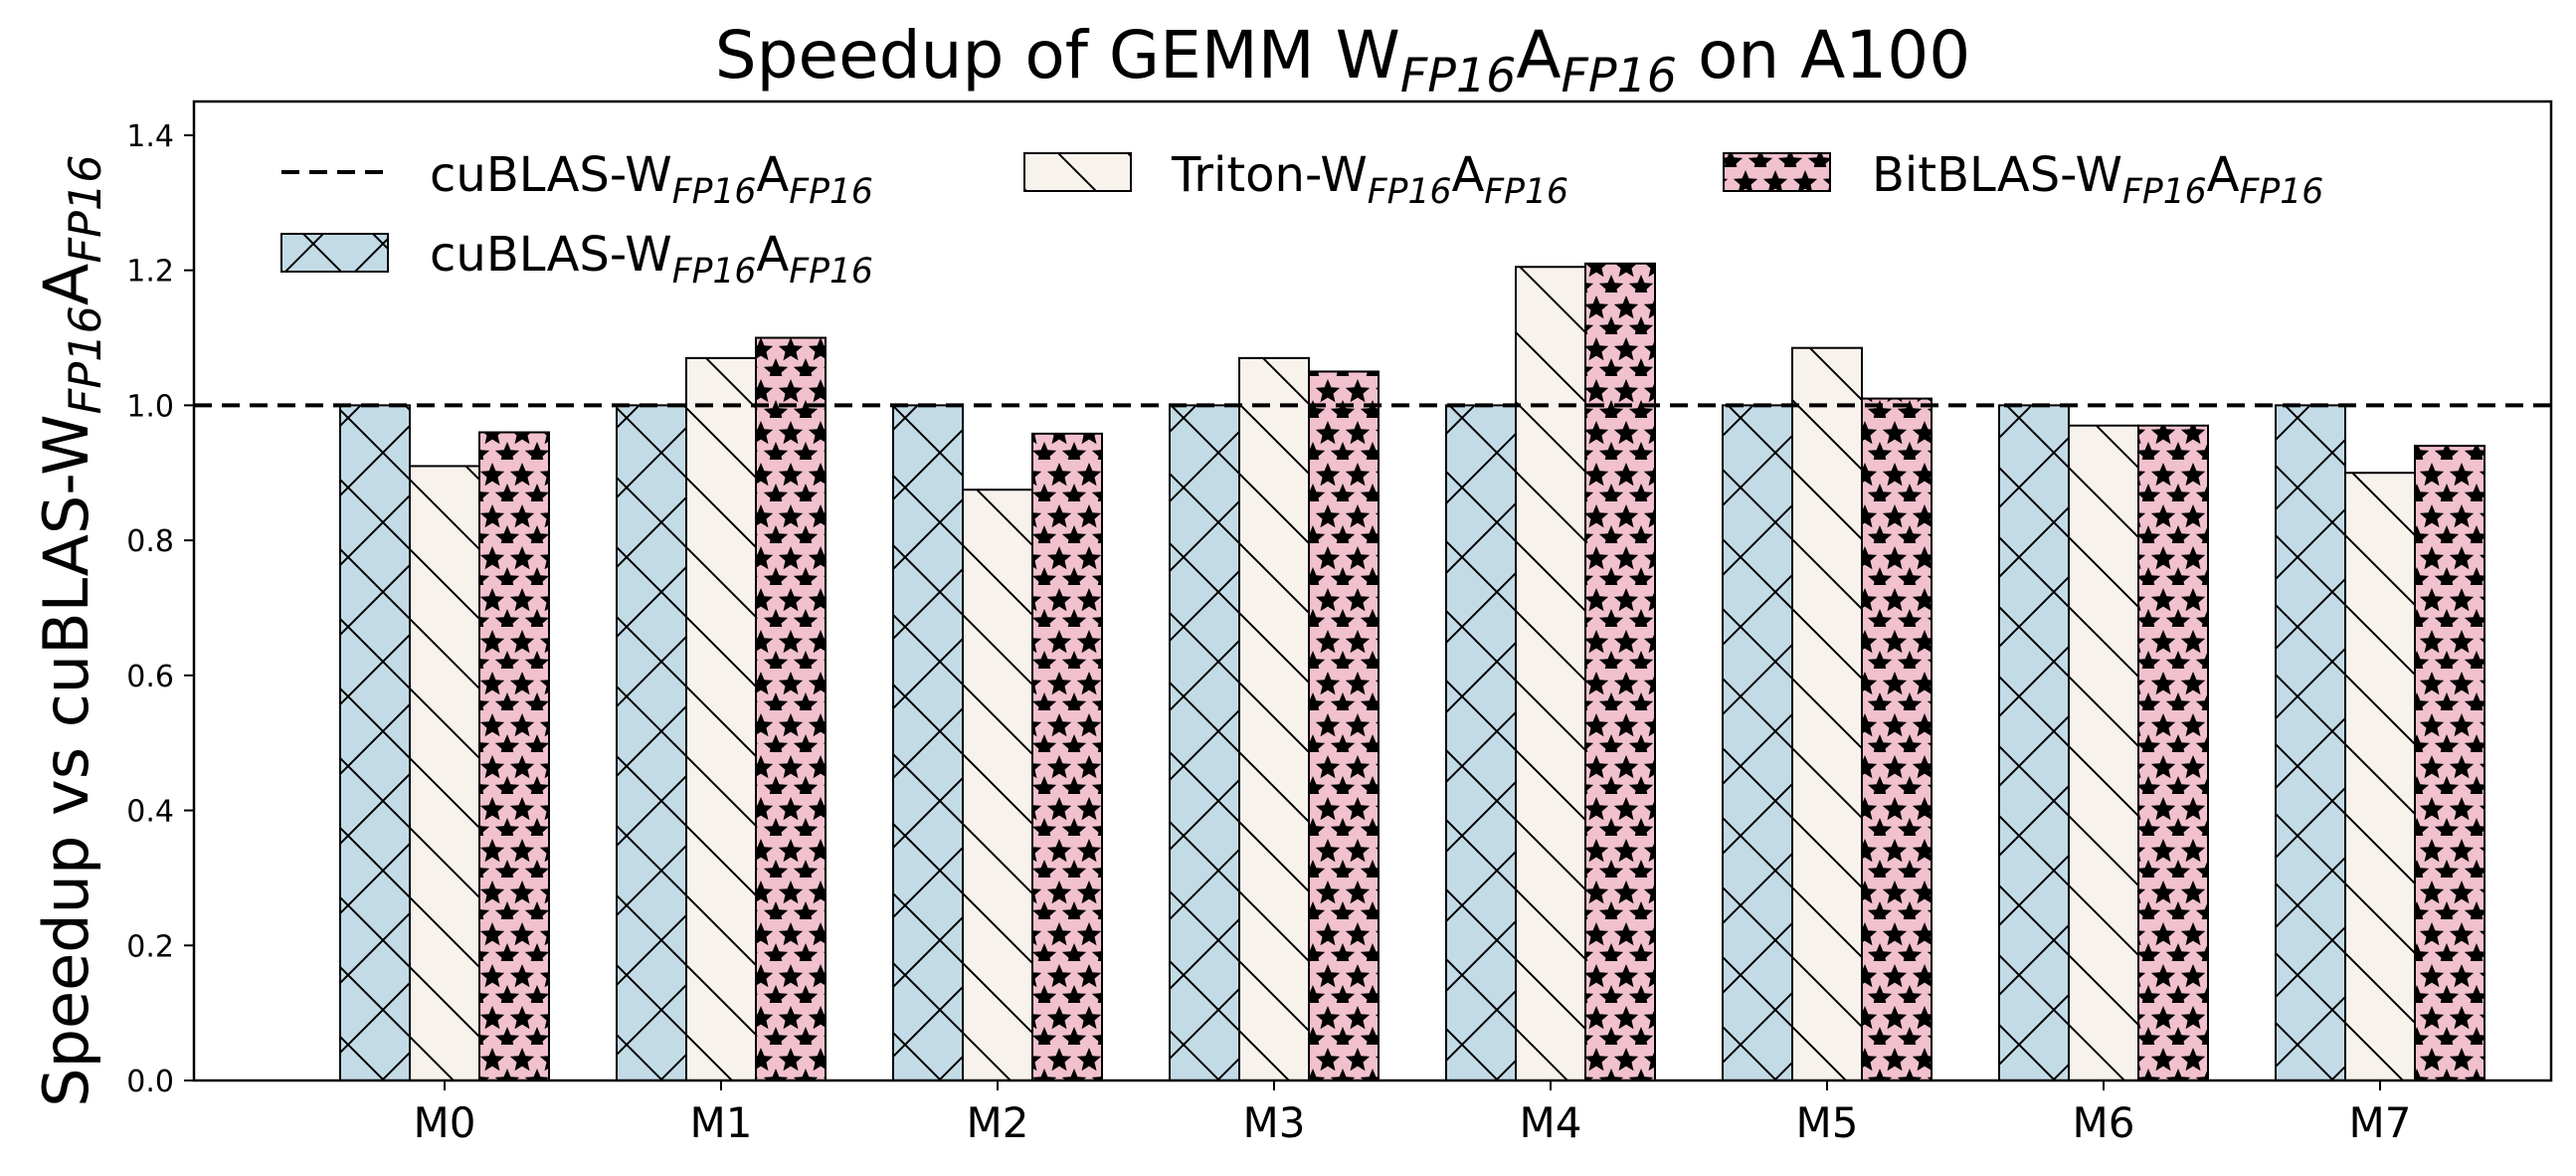 This screenshot has width=2576, height=1176. I want to click on legend-swatch-bitblas-hatch, so click(1777, 172).